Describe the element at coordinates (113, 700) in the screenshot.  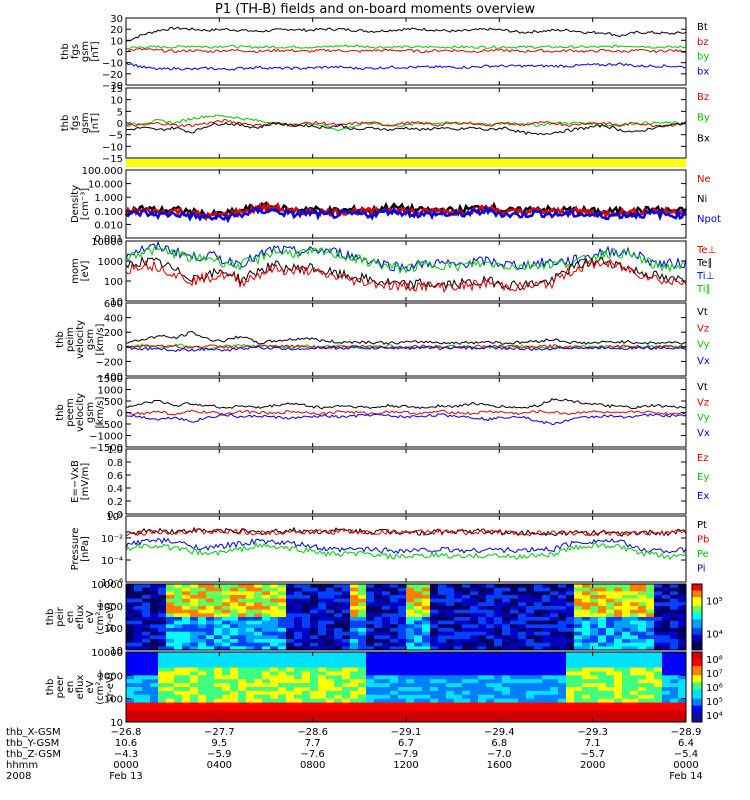
I see `y-tick-label: 100` at that location.